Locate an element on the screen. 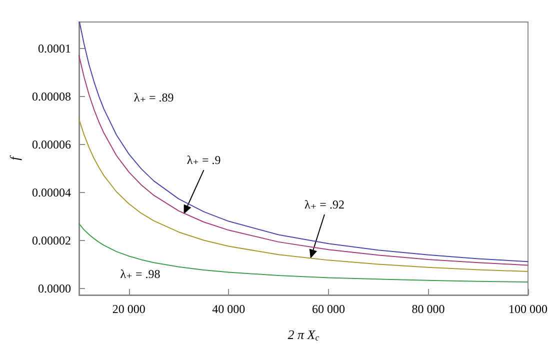 This screenshot has width=554, height=347. line-series is located at coordinates (303, 253).